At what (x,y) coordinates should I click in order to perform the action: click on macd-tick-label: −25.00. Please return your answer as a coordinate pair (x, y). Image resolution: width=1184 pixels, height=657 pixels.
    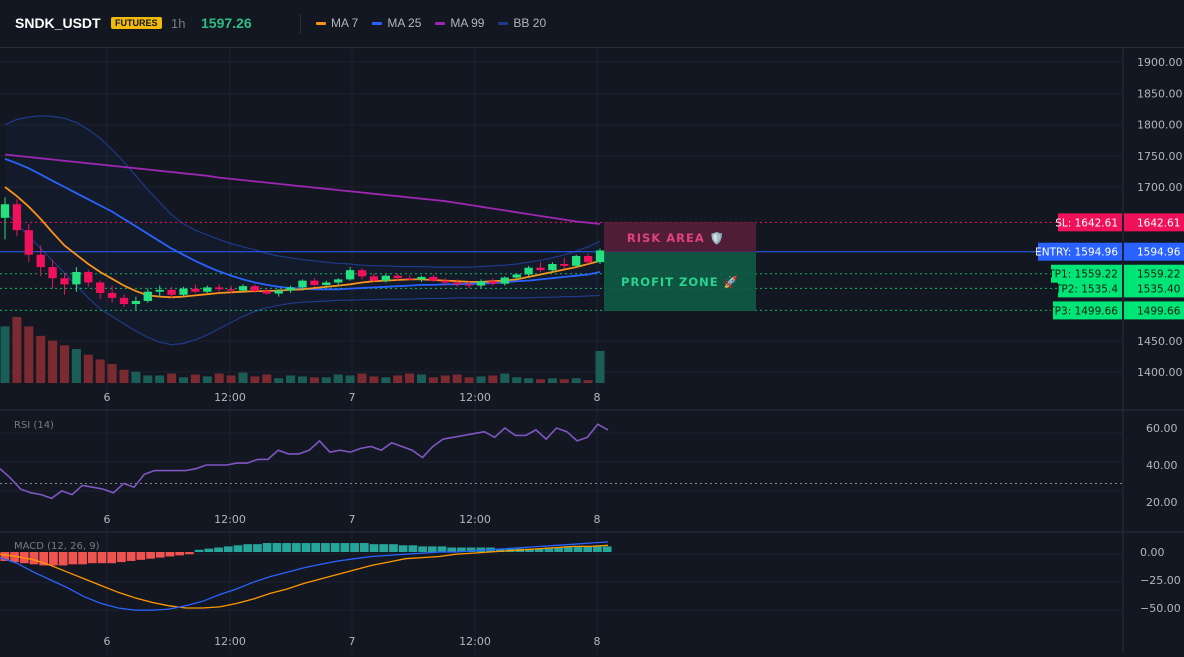
    Looking at the image, I should click on (1160, 580).